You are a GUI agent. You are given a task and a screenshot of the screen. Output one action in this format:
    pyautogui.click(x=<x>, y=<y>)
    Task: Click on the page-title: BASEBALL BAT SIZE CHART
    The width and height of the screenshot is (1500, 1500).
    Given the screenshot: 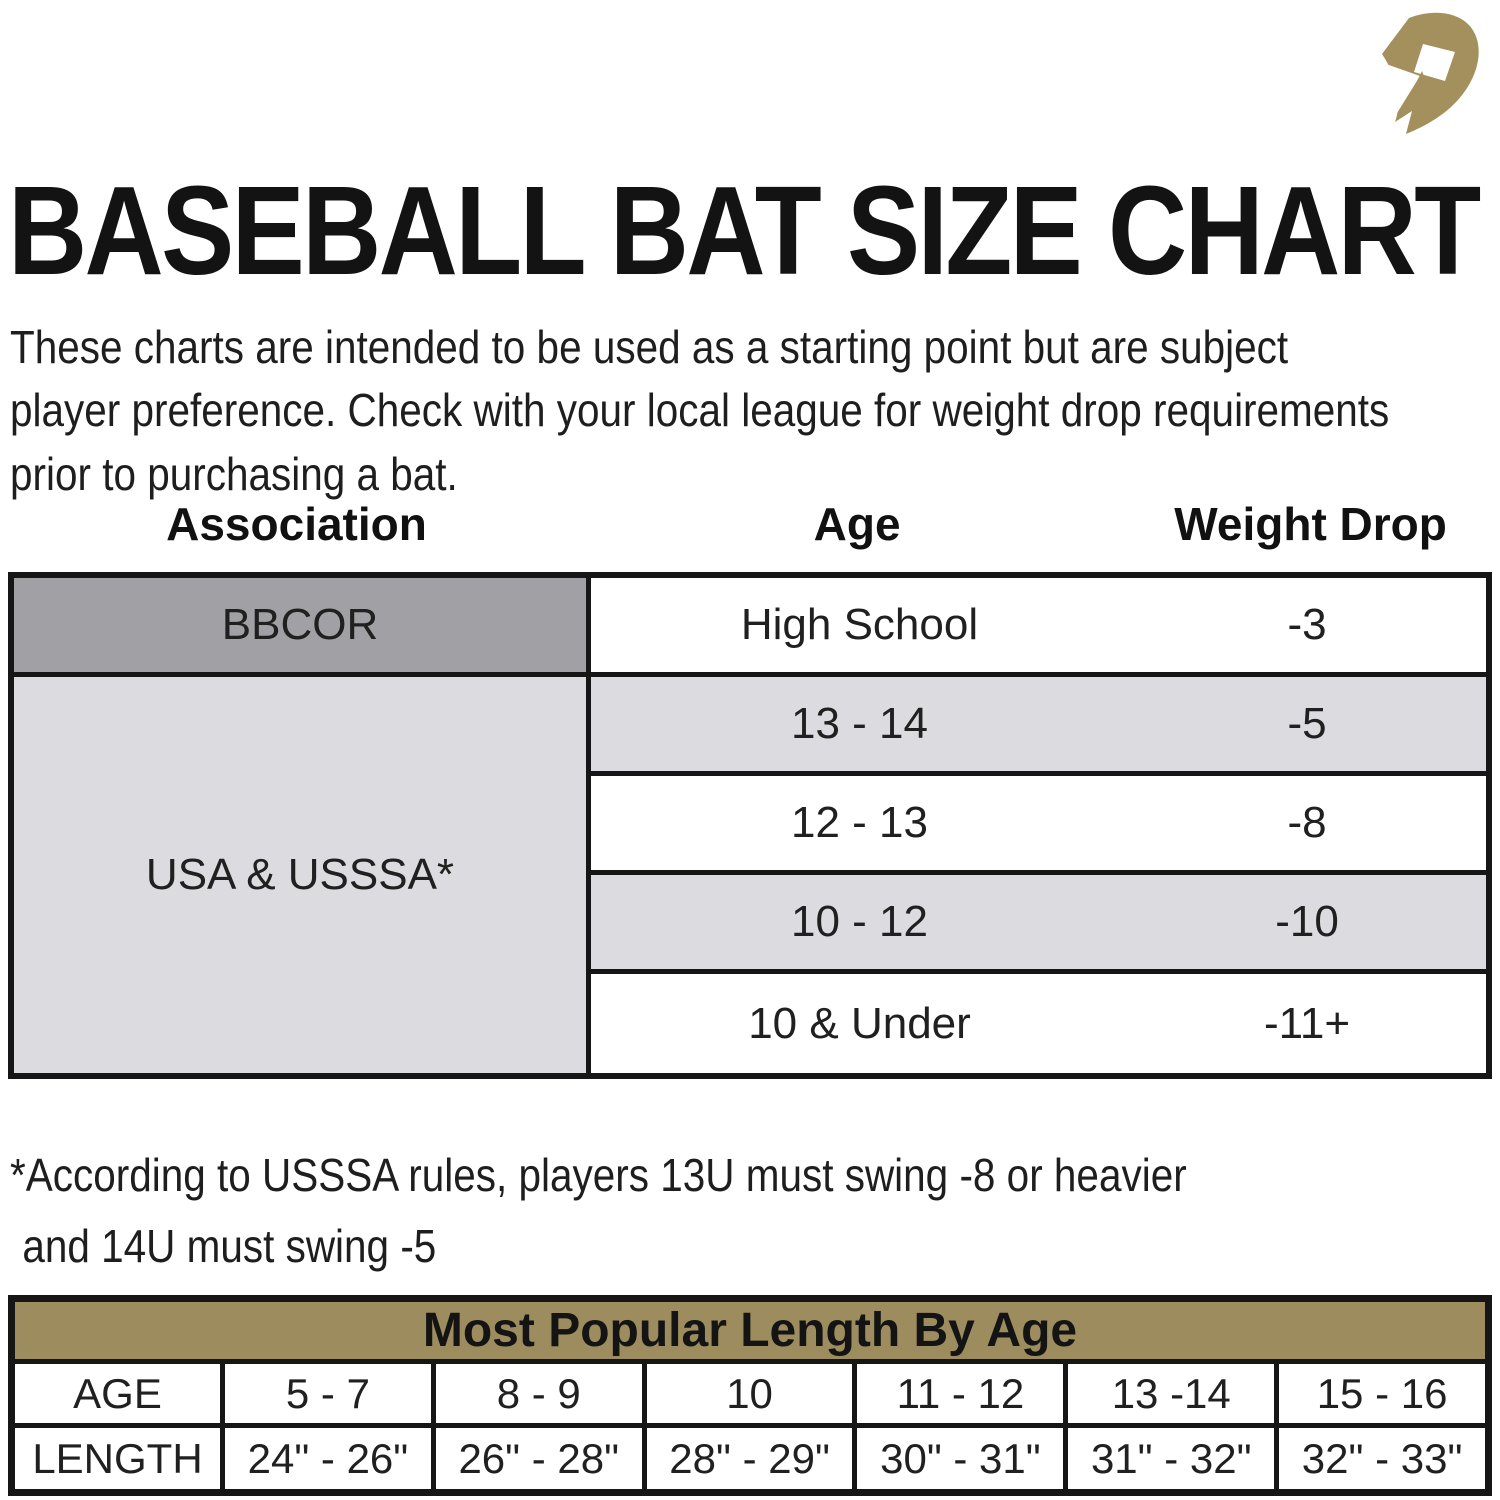 What is the action you would take?
    pyautogui.click(x=744, y=230)
    